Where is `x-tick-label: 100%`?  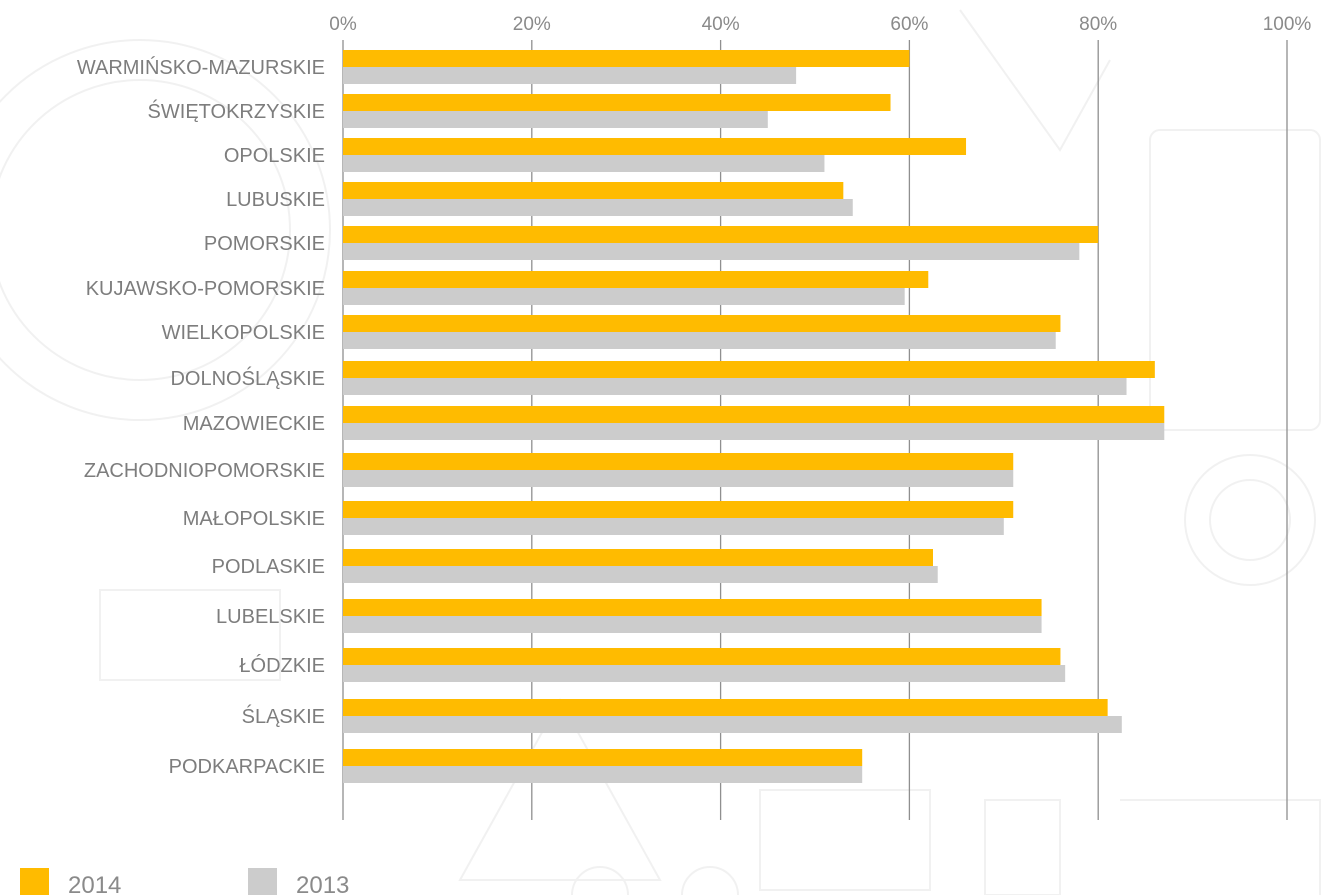 x-tick-label: 100% is located at coordinates (1287, 24).